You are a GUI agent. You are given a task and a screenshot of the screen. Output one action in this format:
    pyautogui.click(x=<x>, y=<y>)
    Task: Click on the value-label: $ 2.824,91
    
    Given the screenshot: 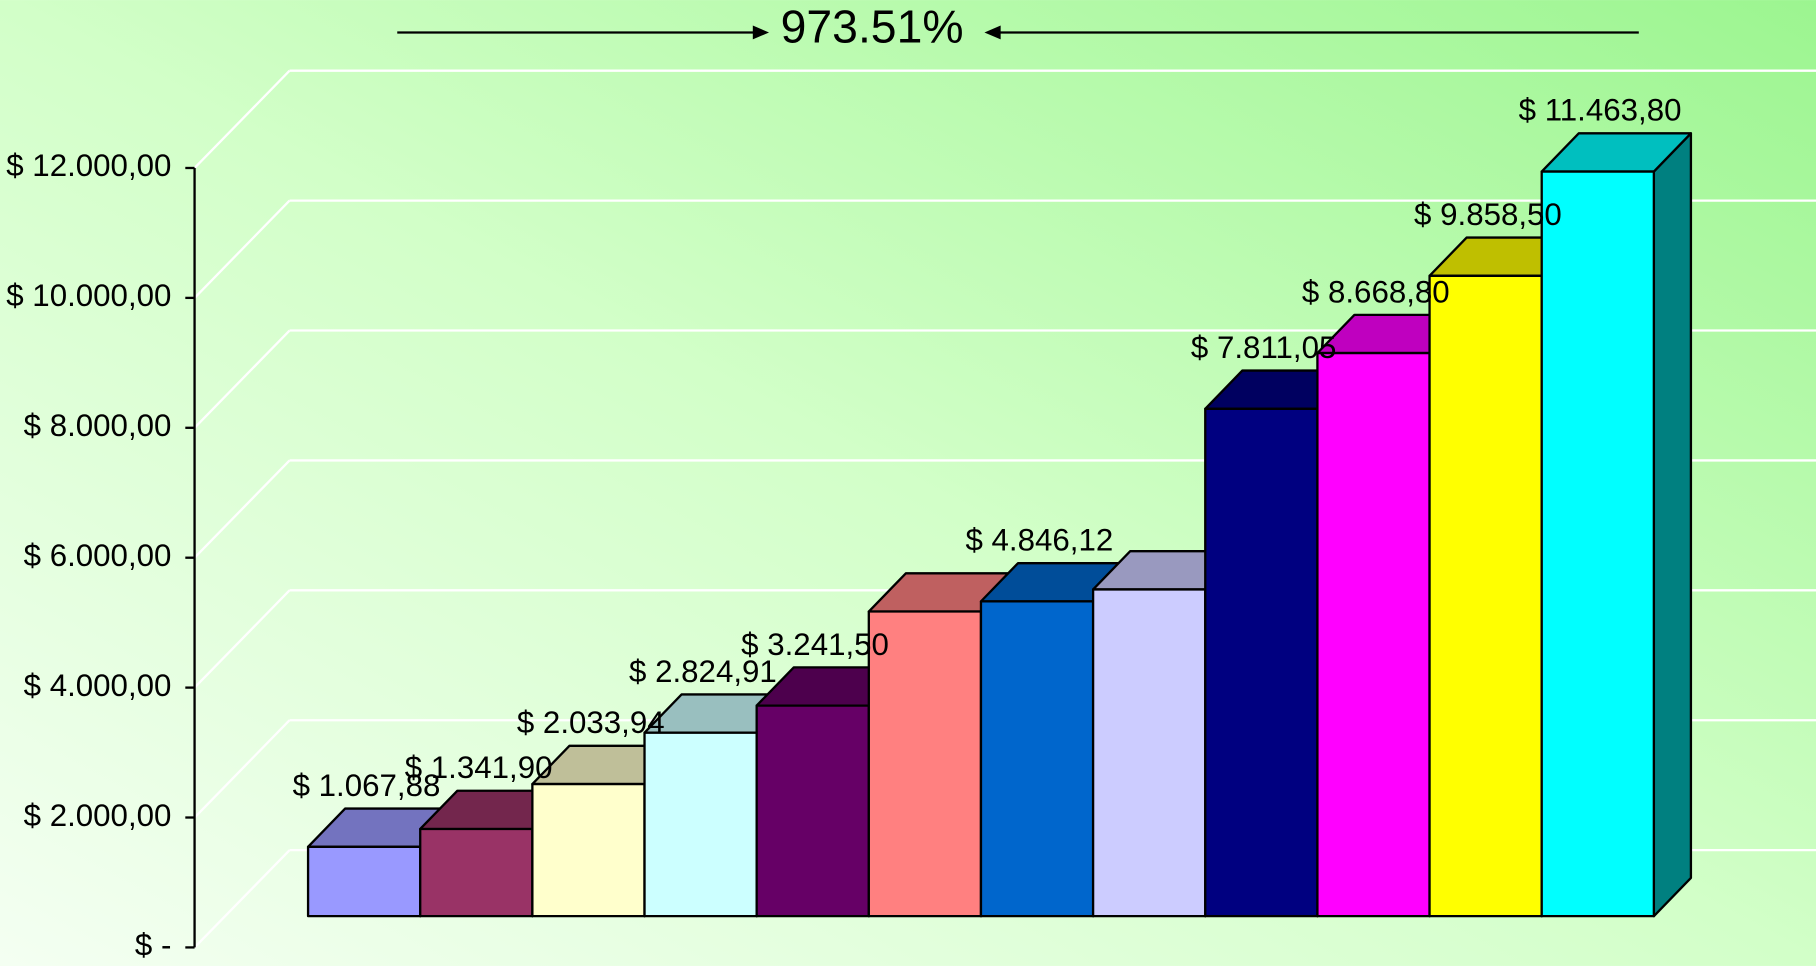 What is the action you would take?
    pyautogui.click(x=703, y=671)
    